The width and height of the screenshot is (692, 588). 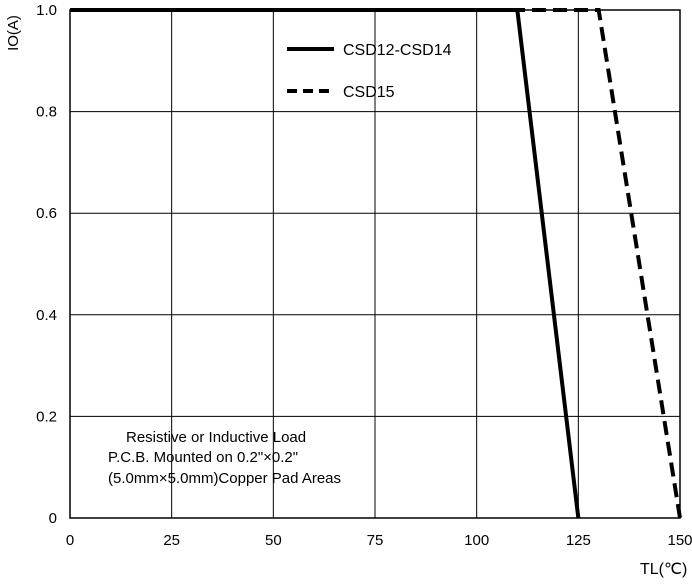 What do you see at coordinates (13, 33) in the screenshot?
I see `y-axis-label: IO(A)` at bounding box center [13, 33].